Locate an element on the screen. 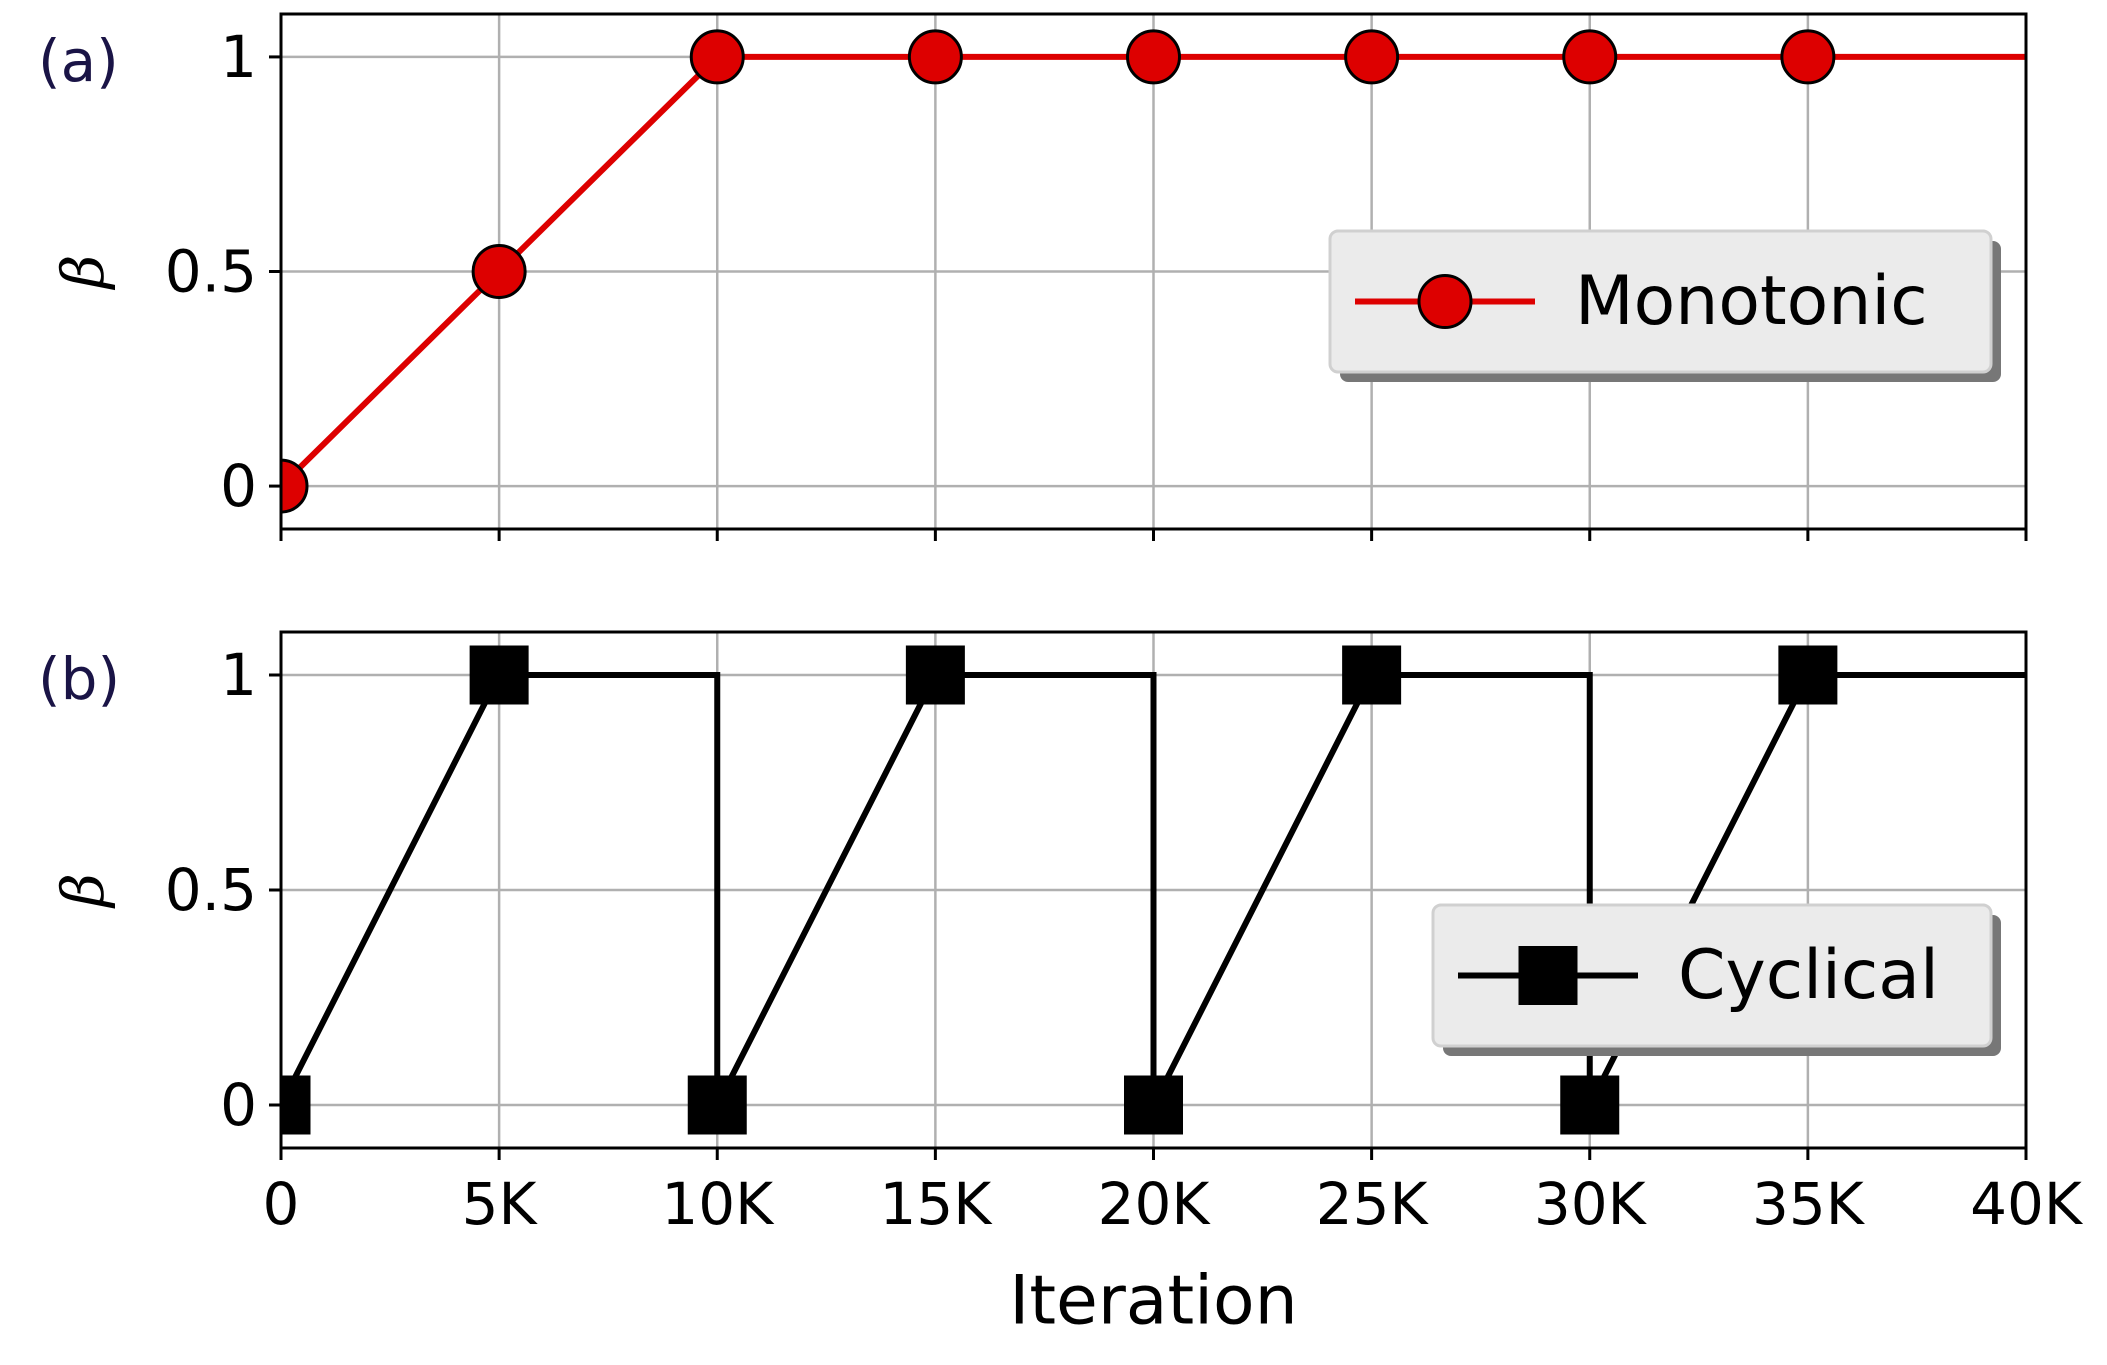 The image size is (2107, 1365). legend-label: Monotonic is located at coordinates (1751, 301).